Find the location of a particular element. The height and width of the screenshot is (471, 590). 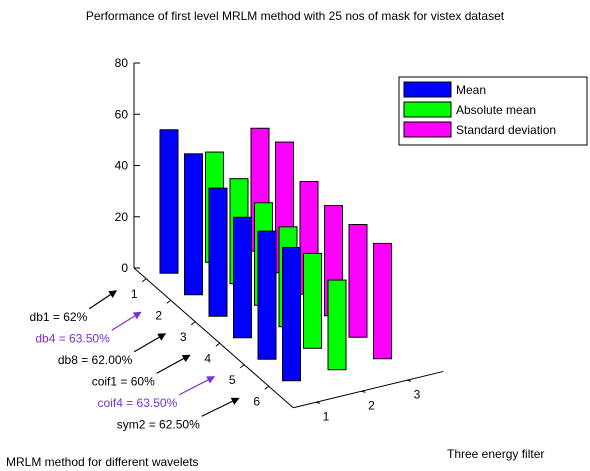

category-tick-label: 5 is located at coordinates (232, 380).